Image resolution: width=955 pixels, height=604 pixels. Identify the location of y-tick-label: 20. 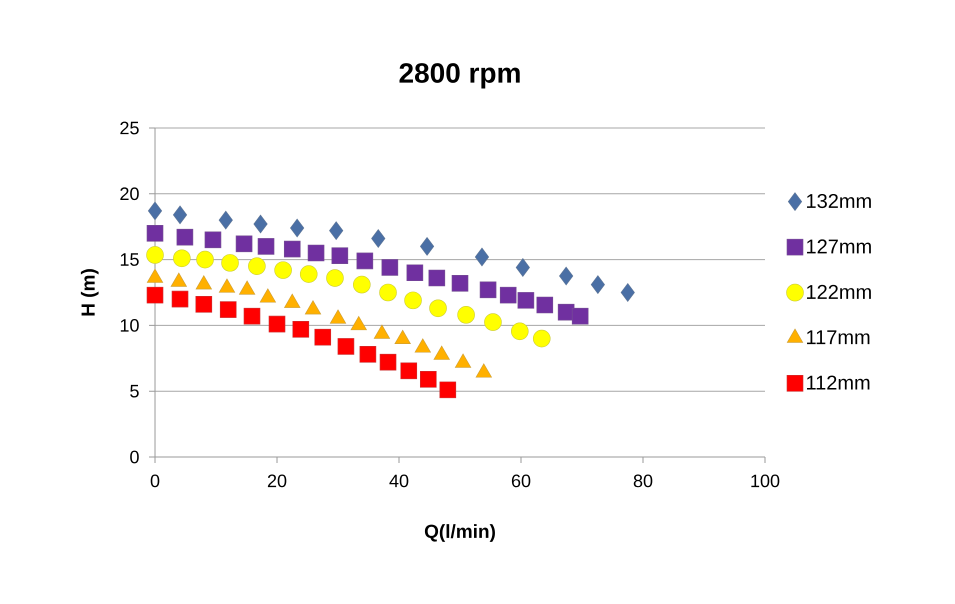
(129, 193).